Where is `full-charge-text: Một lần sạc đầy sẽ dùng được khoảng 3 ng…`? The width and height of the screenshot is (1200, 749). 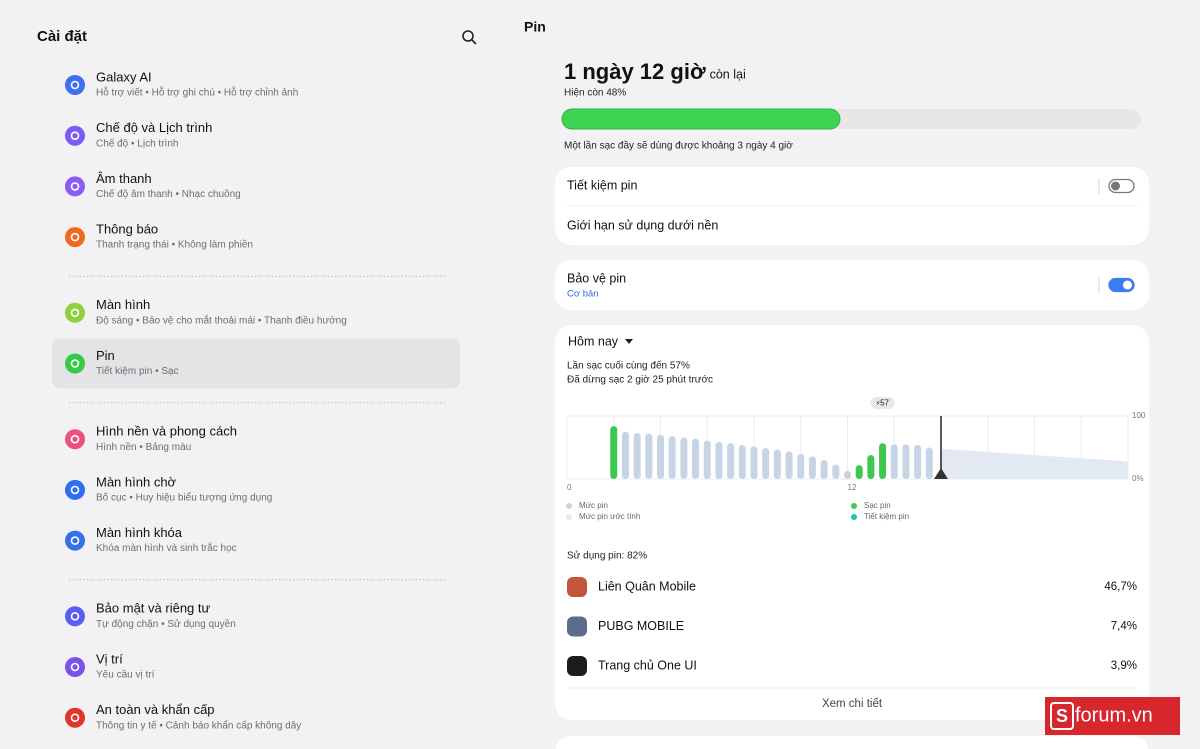 full-charge-text: Một lần sạc đầy sẽ dùng được khoảng 3 ng… is located at coordinates (678, 146).